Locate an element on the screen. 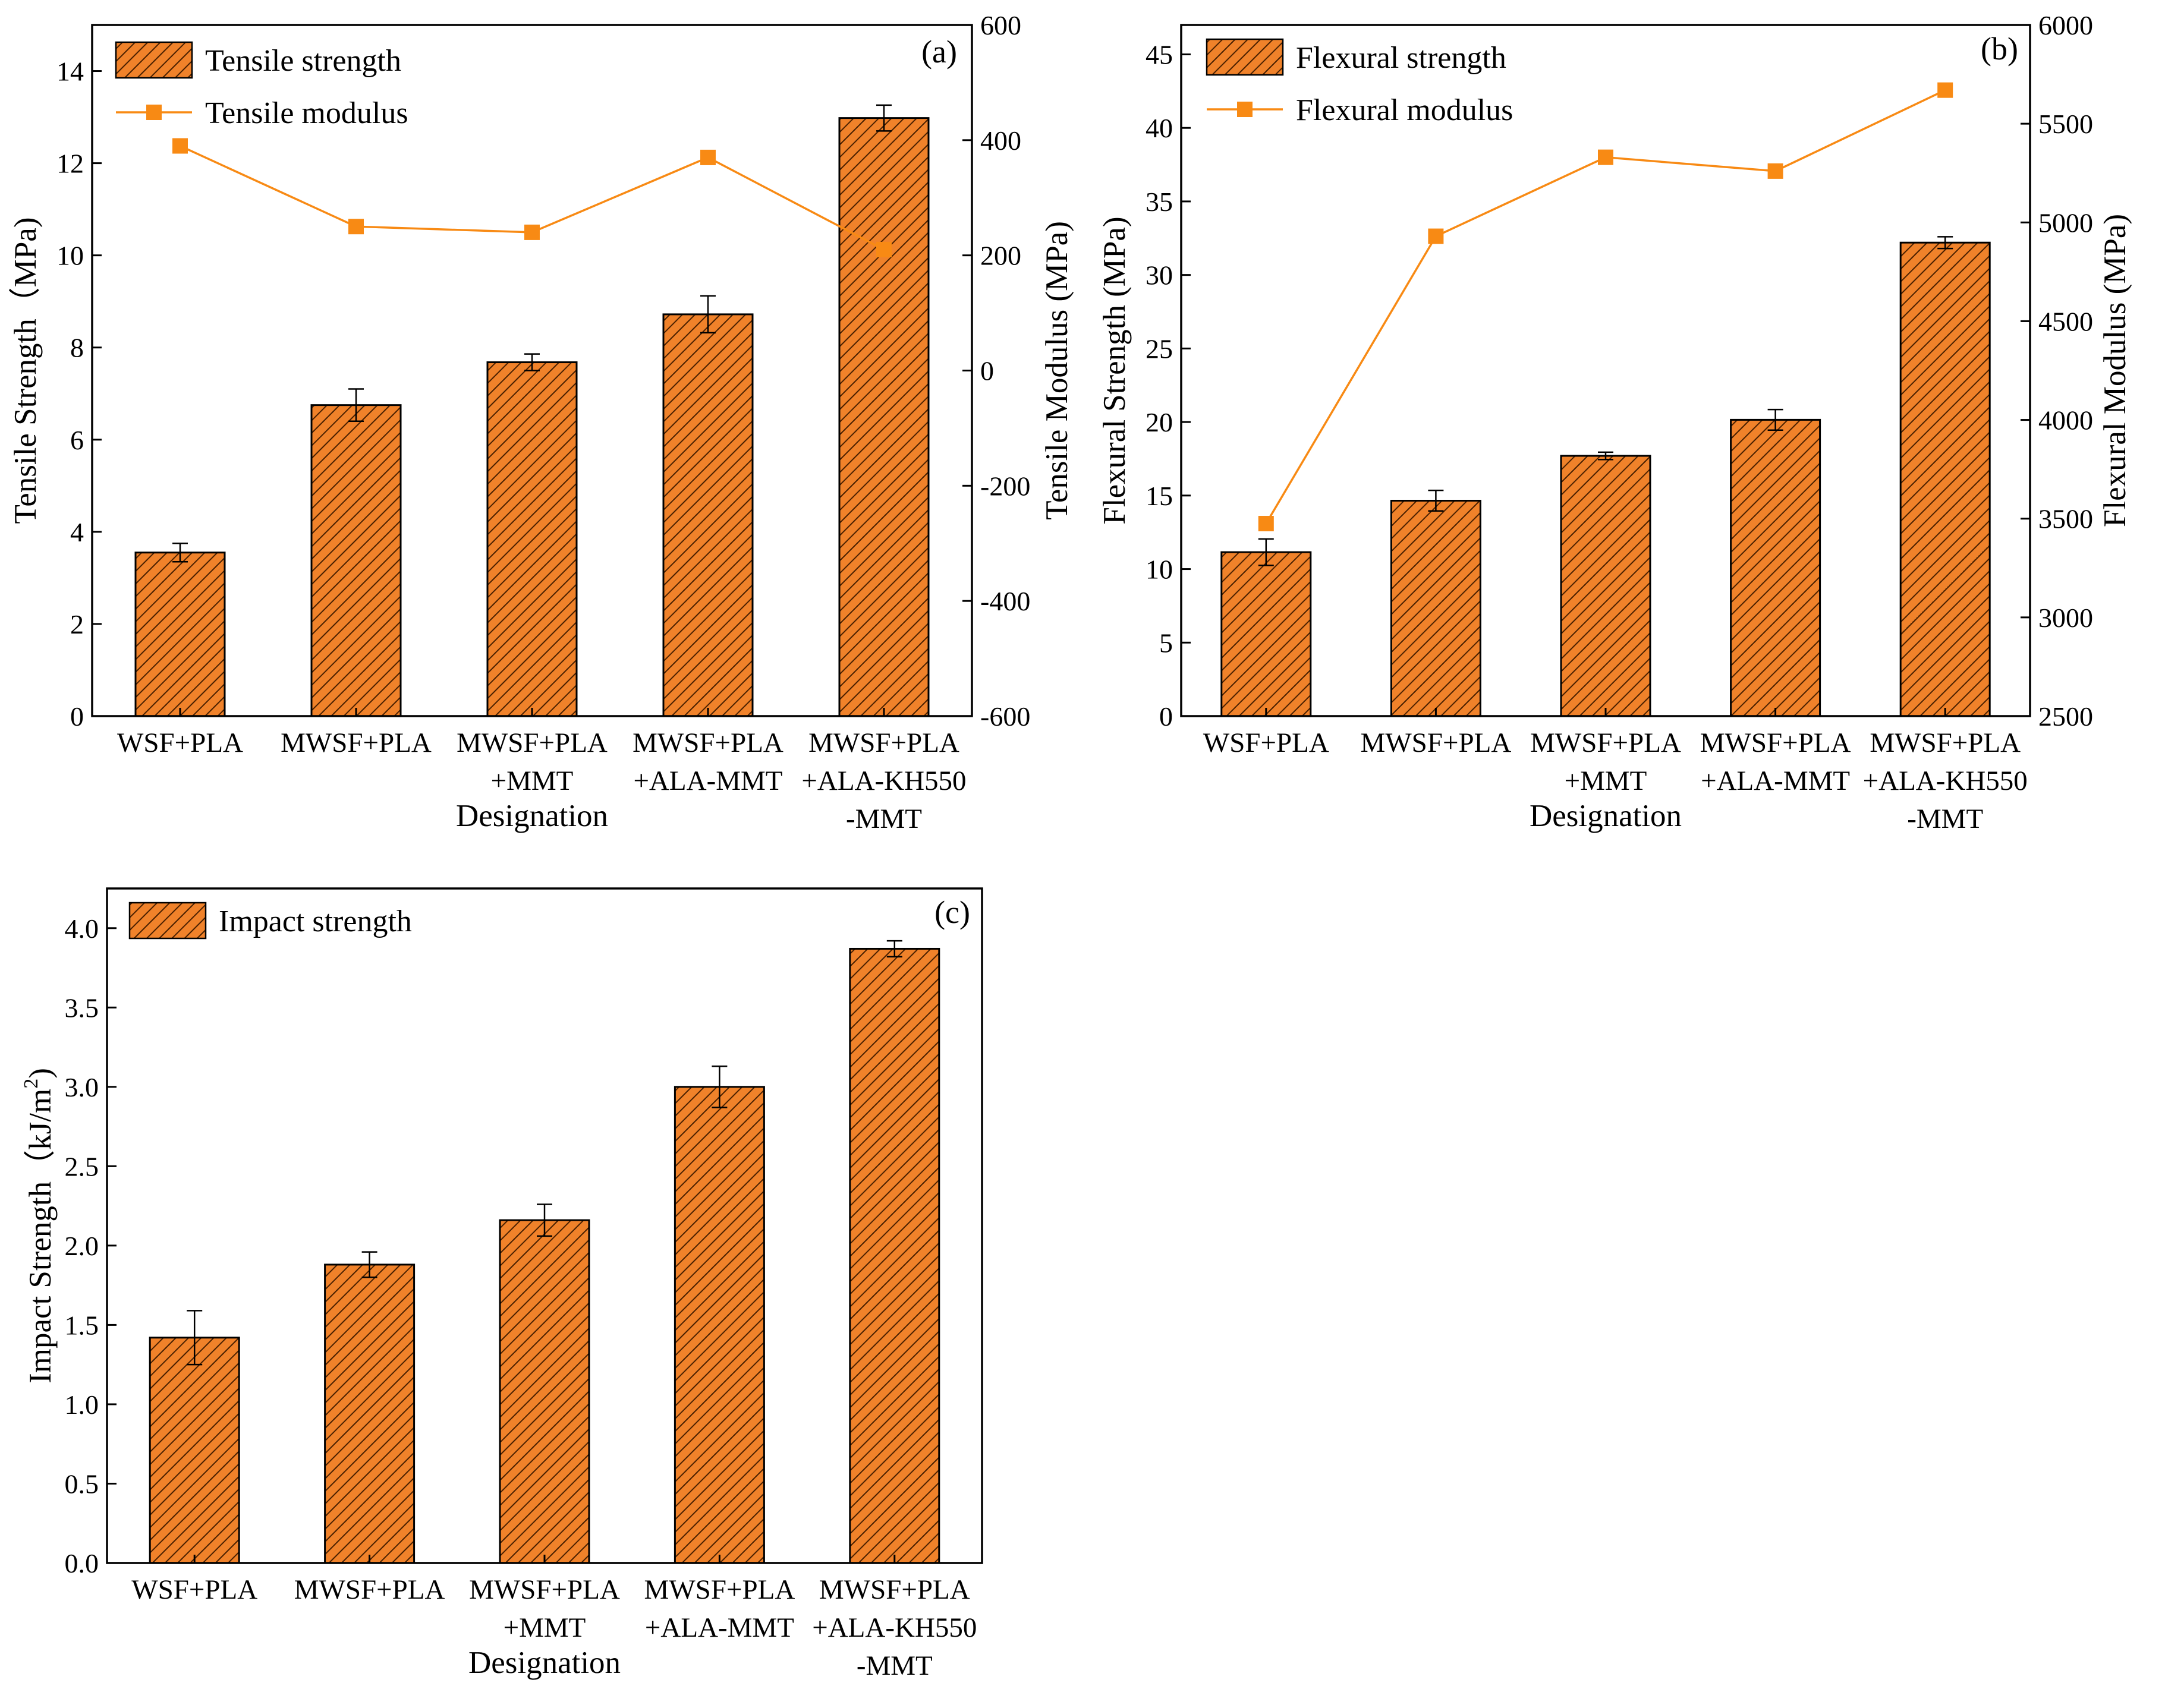  ytick-label-c: 3.5 is located at coordinates (82, 1007).